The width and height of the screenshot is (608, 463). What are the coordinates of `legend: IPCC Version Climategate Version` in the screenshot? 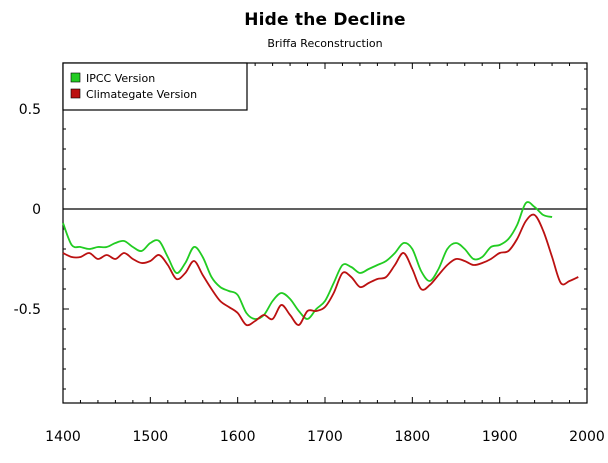 It's located at (155, 86).